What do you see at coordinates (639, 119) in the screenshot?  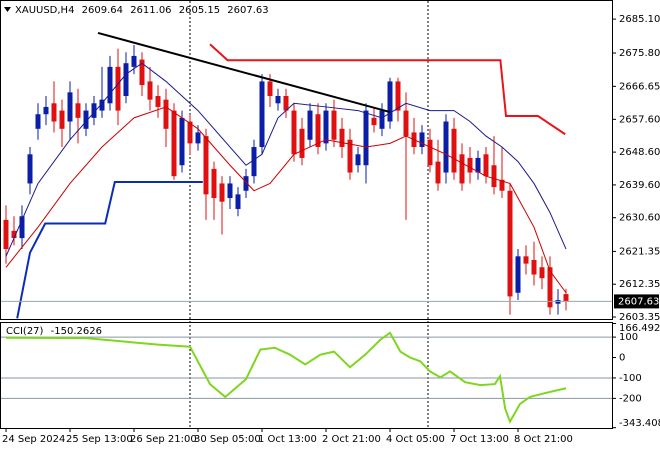 I see `y-tick-label: 2657.60` at bounding box center [639, 119].